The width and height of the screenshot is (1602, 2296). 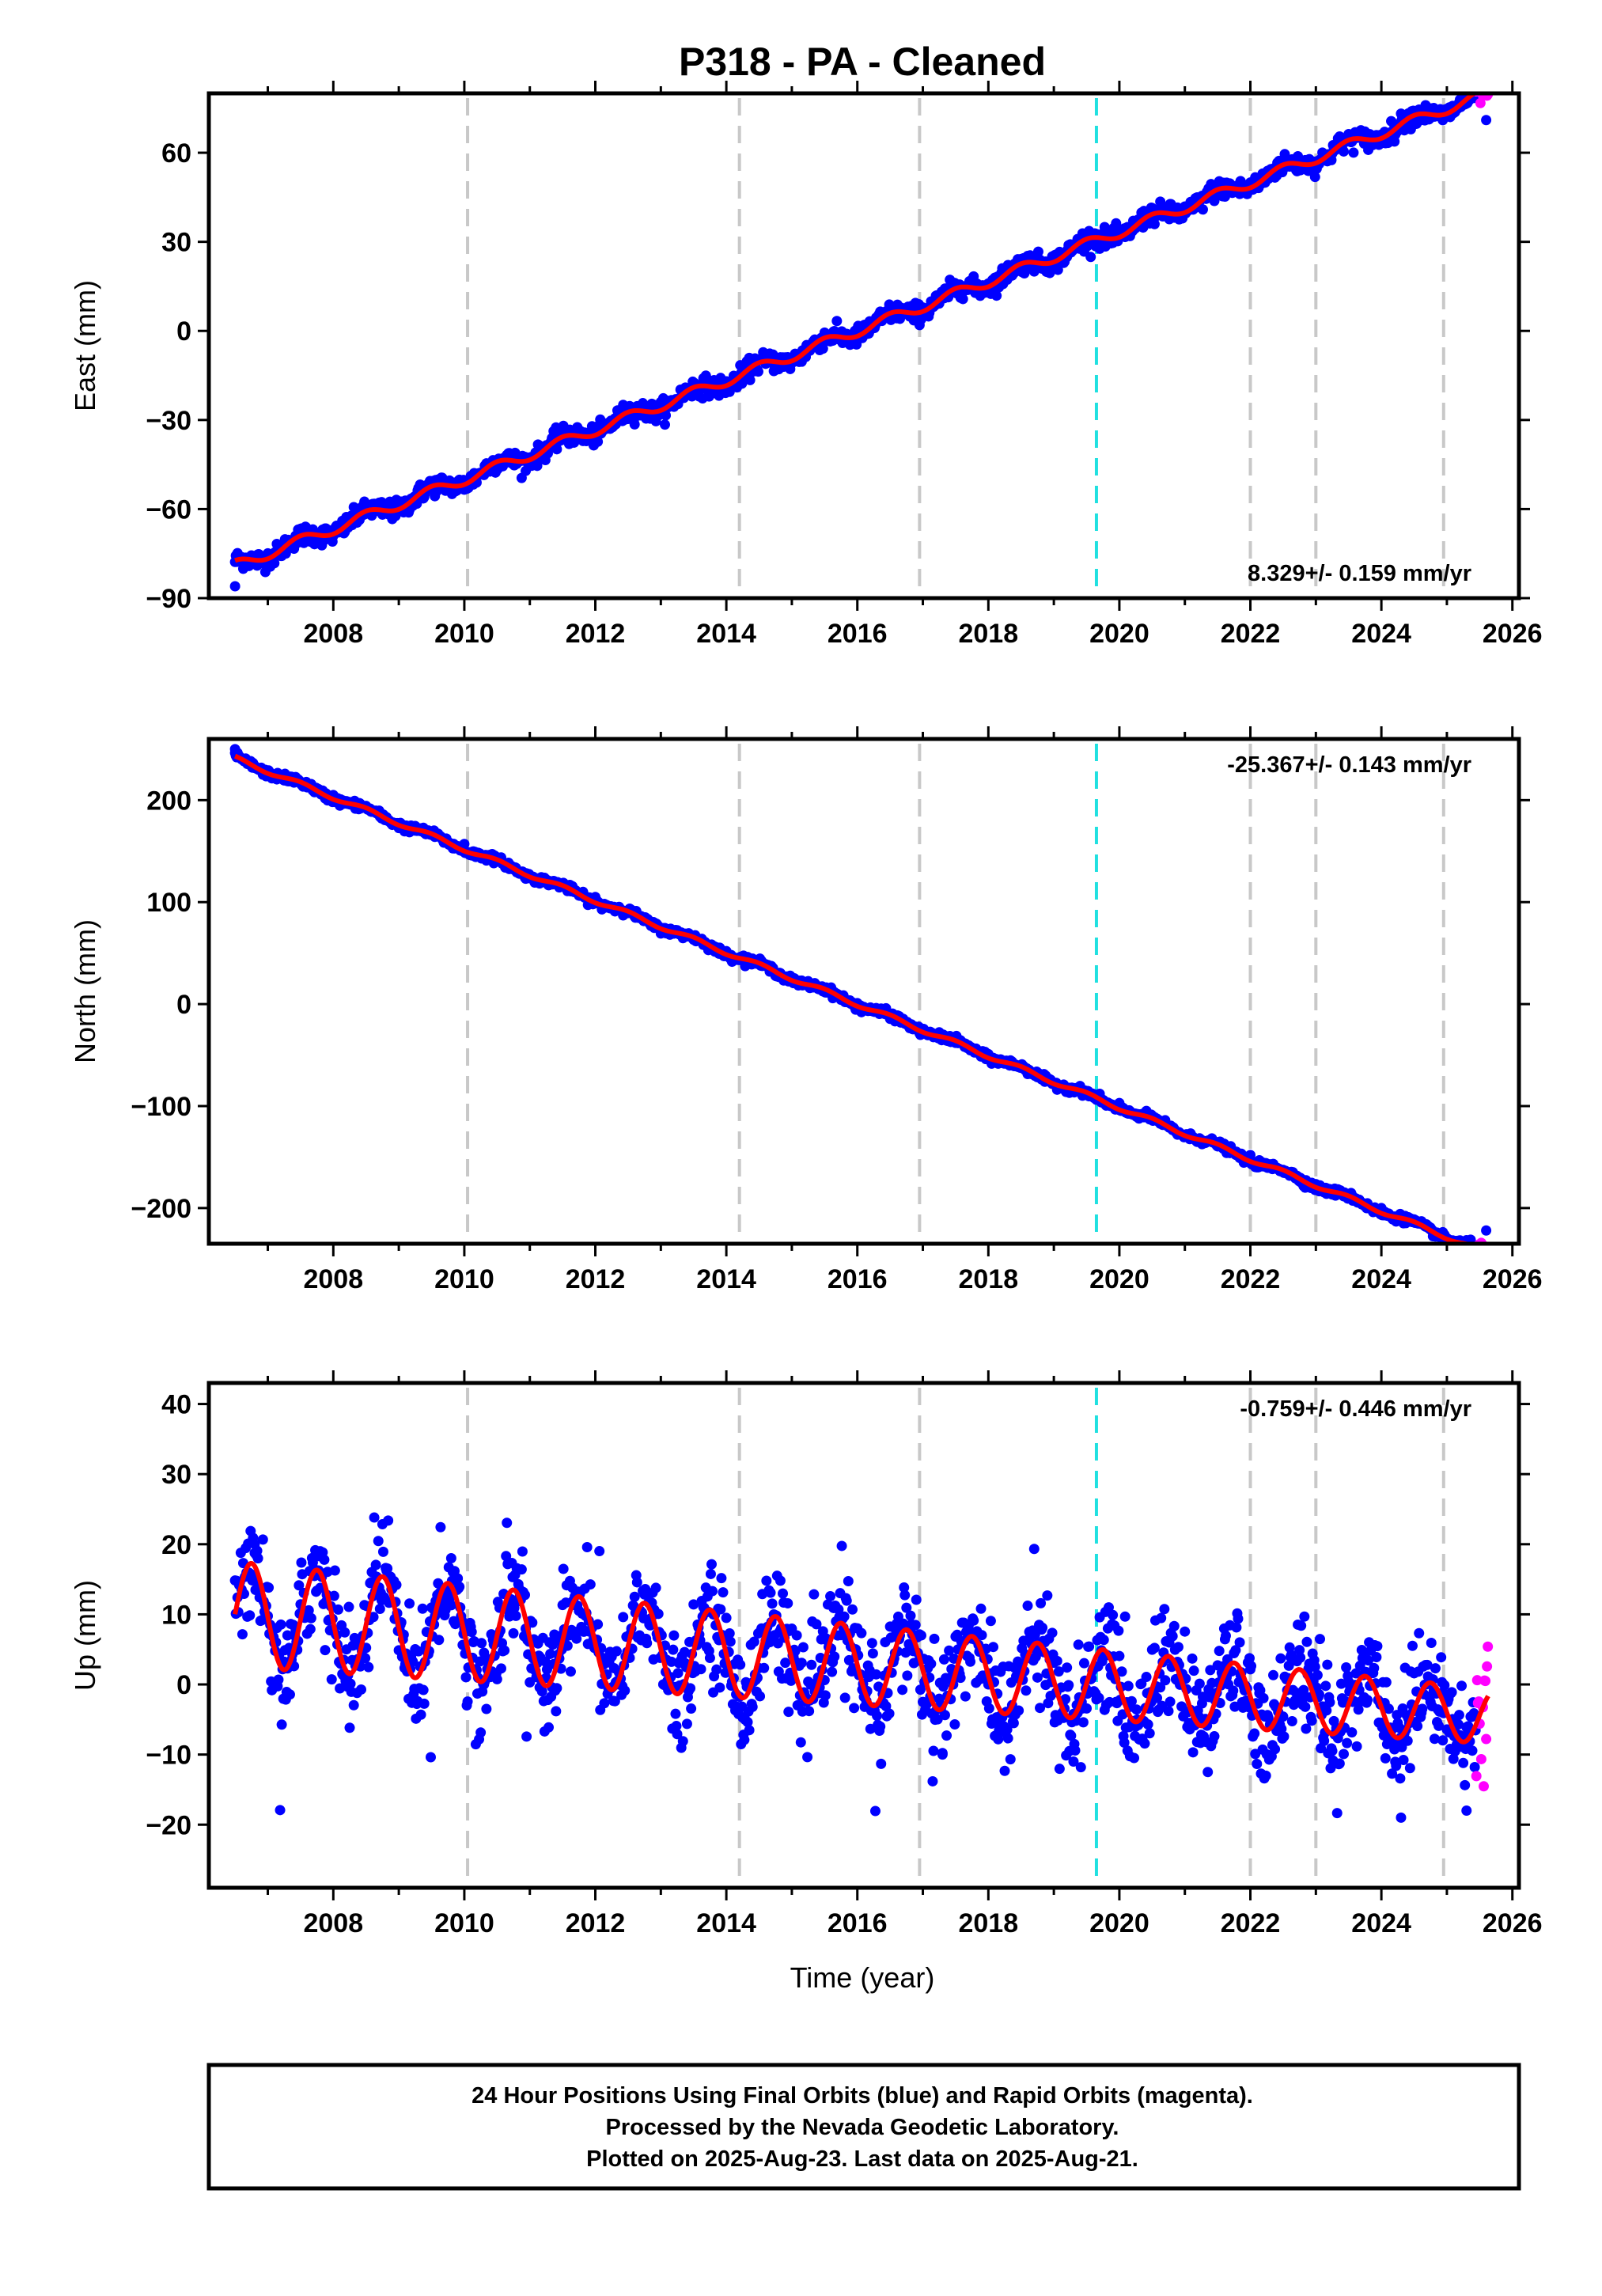 I want to click on x-tick-label: 2024, so click(x=1381, y=634).